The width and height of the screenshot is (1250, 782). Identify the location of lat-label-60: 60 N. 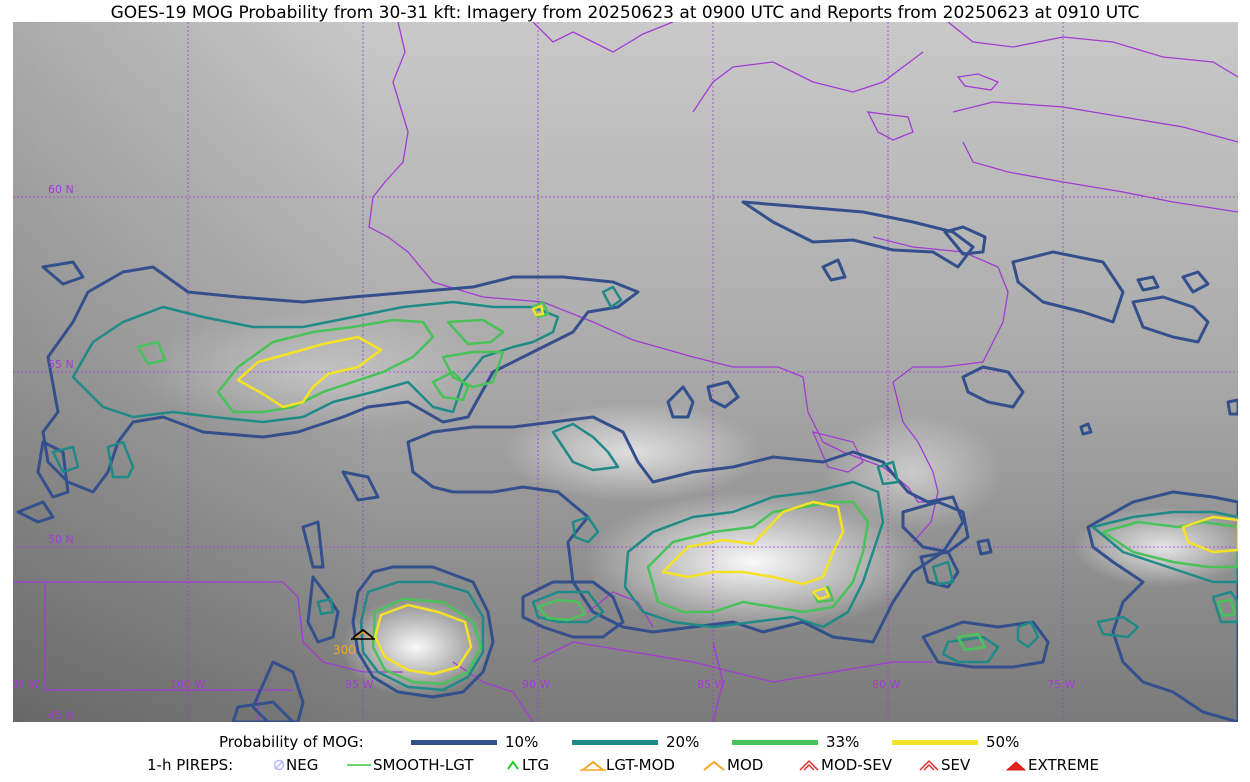
(61, 189).